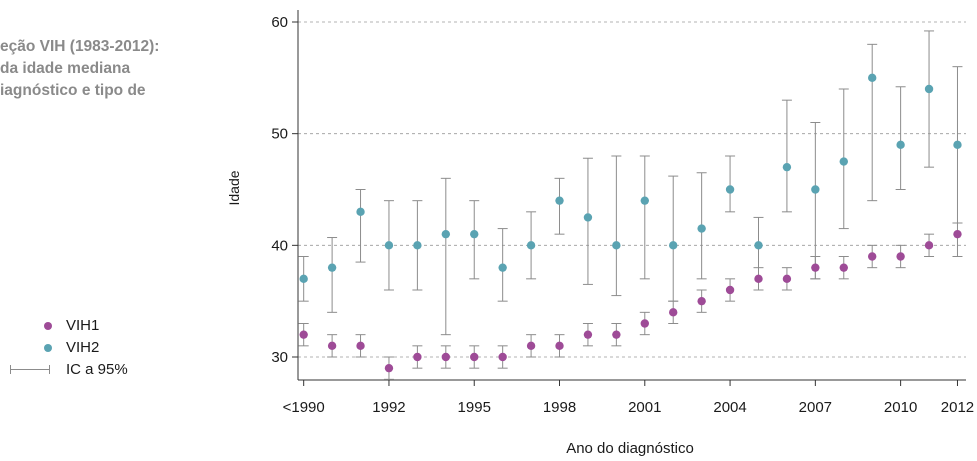 Image resolution: width=977 pixels, height=461 pixels. I want to click on point-vih1-2007, so click(815, 267).